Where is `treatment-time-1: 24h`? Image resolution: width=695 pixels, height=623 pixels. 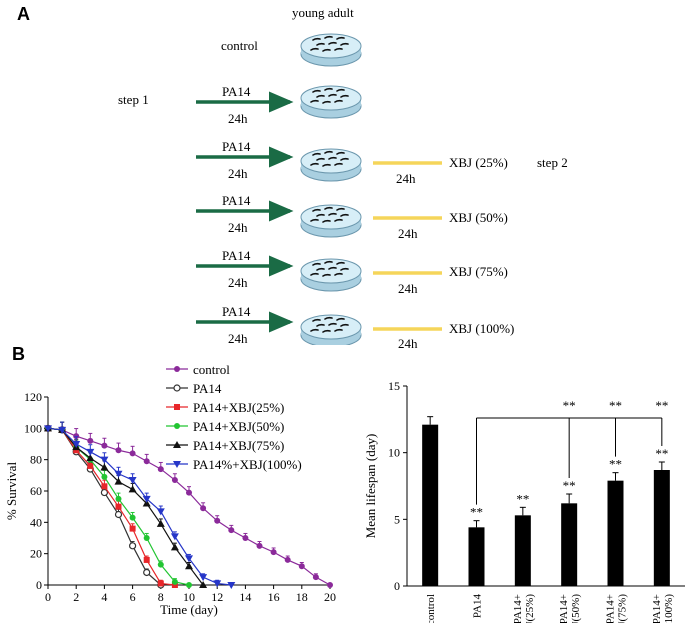
treatment-time-1: 24h is located at coordinates (406, 178).